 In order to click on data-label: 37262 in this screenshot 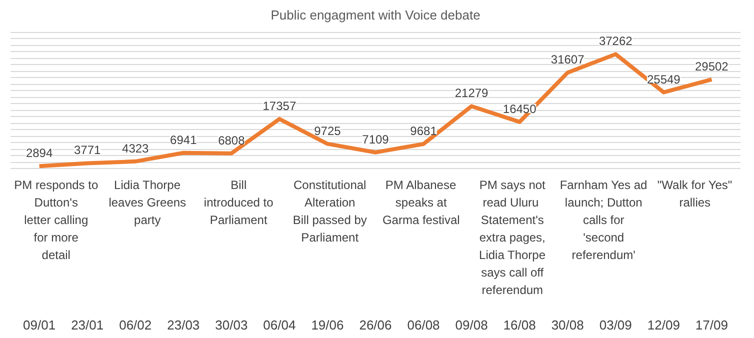, I will do `click(615, 41)`.